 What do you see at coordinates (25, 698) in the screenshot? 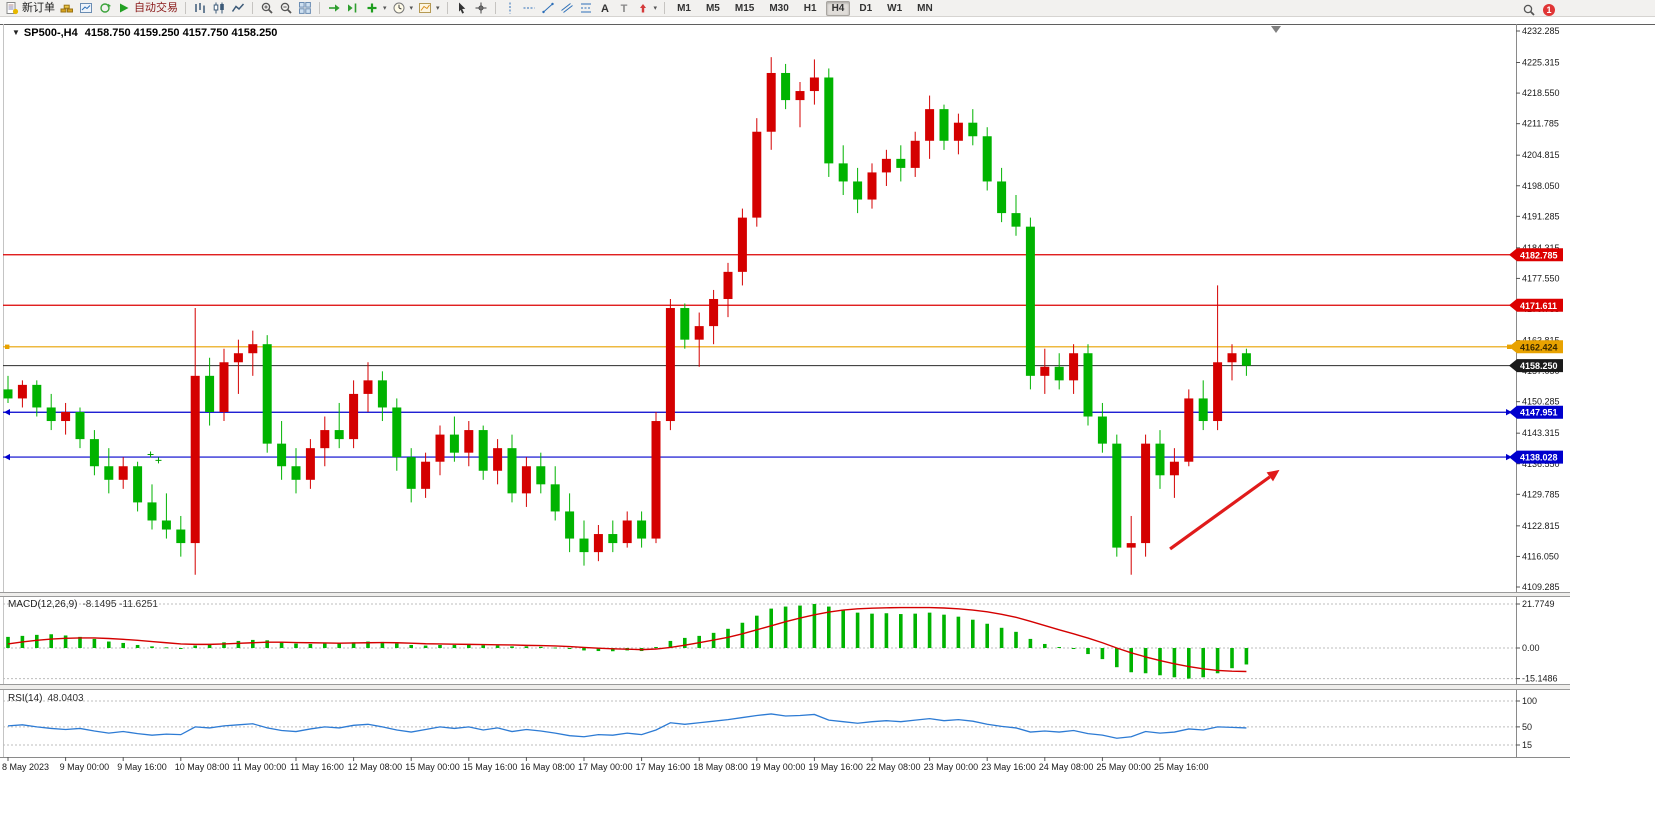
I see `rsi-name: RSI(14)` at bounding box center [25, 698].